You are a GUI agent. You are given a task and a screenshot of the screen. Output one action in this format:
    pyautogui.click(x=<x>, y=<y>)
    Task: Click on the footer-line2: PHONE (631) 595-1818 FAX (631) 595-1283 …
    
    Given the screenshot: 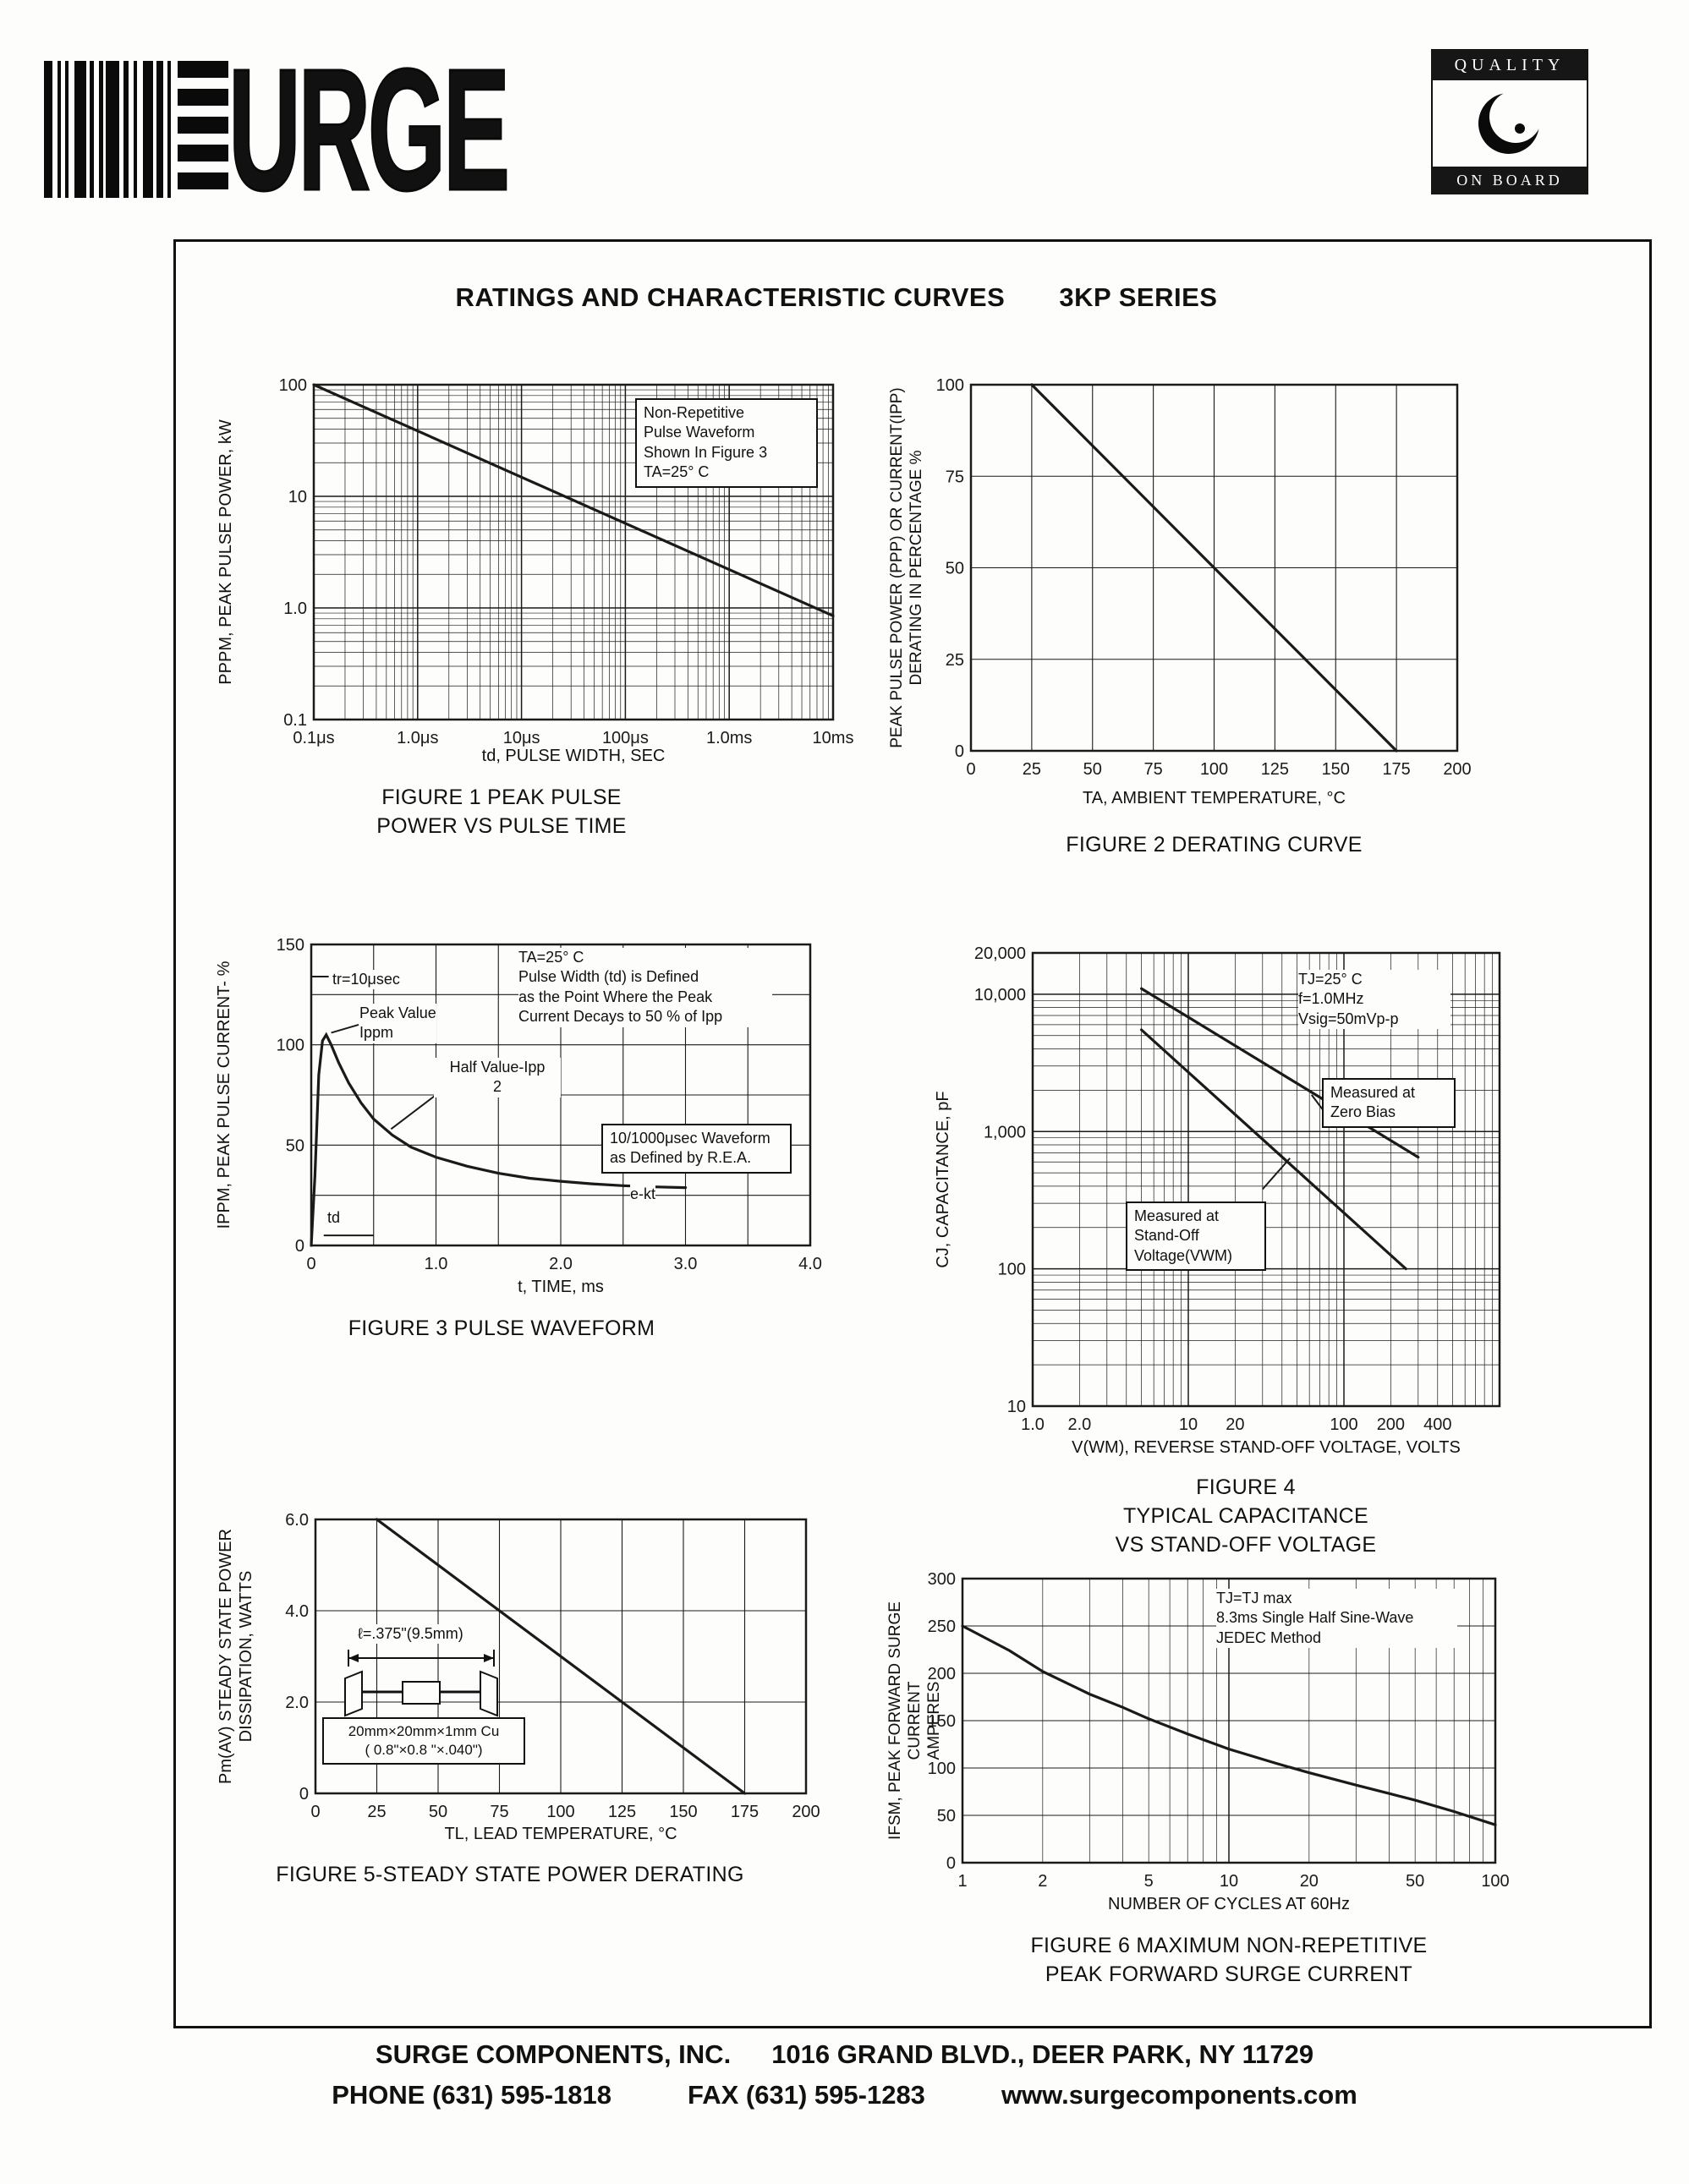 What is the action you would take?
    pyautogui.click(x=844, y=2095)
    